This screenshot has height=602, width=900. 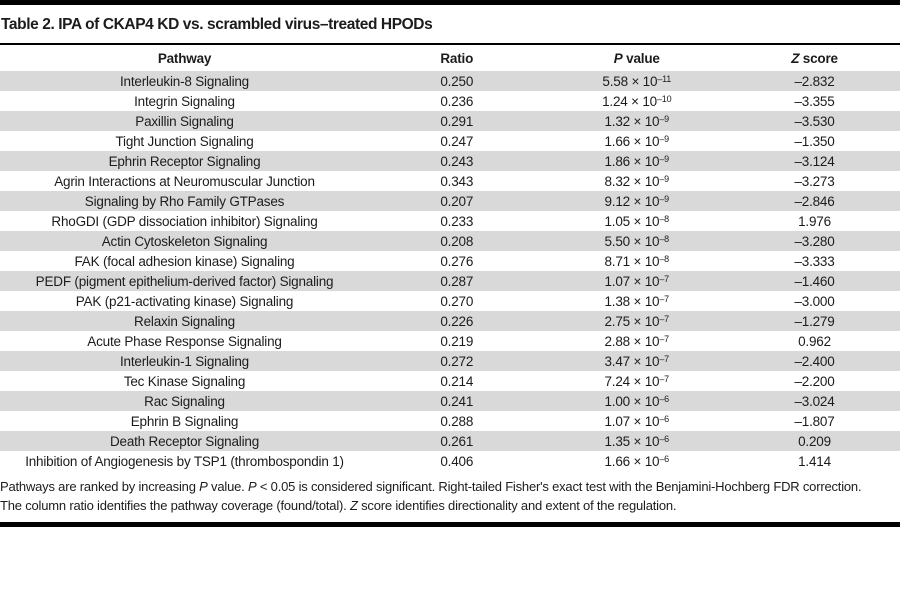 What do you see at coordinates (184, 58) in the screenshot?
I see `column-header: Pathway` at bounding box center [184, 58].